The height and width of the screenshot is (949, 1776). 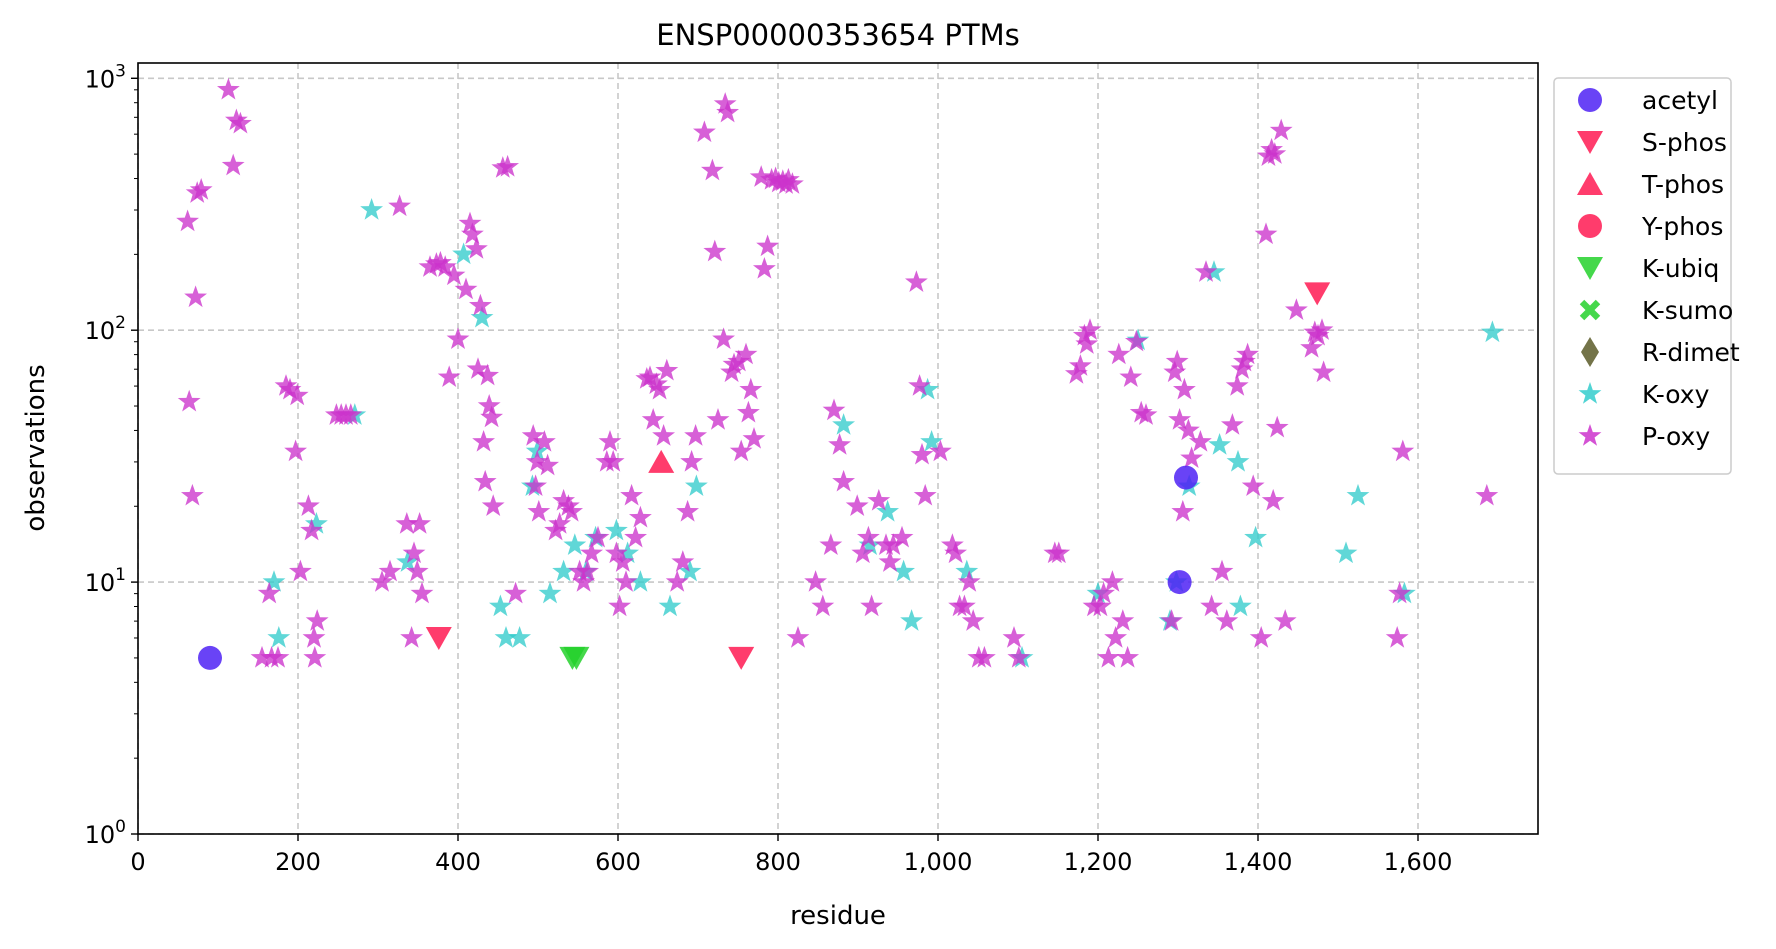 What do you see at coordinates (1676, 436) in the screenshot?
I see `legend-label: P-oxy` at bounding box center [1676, 436].